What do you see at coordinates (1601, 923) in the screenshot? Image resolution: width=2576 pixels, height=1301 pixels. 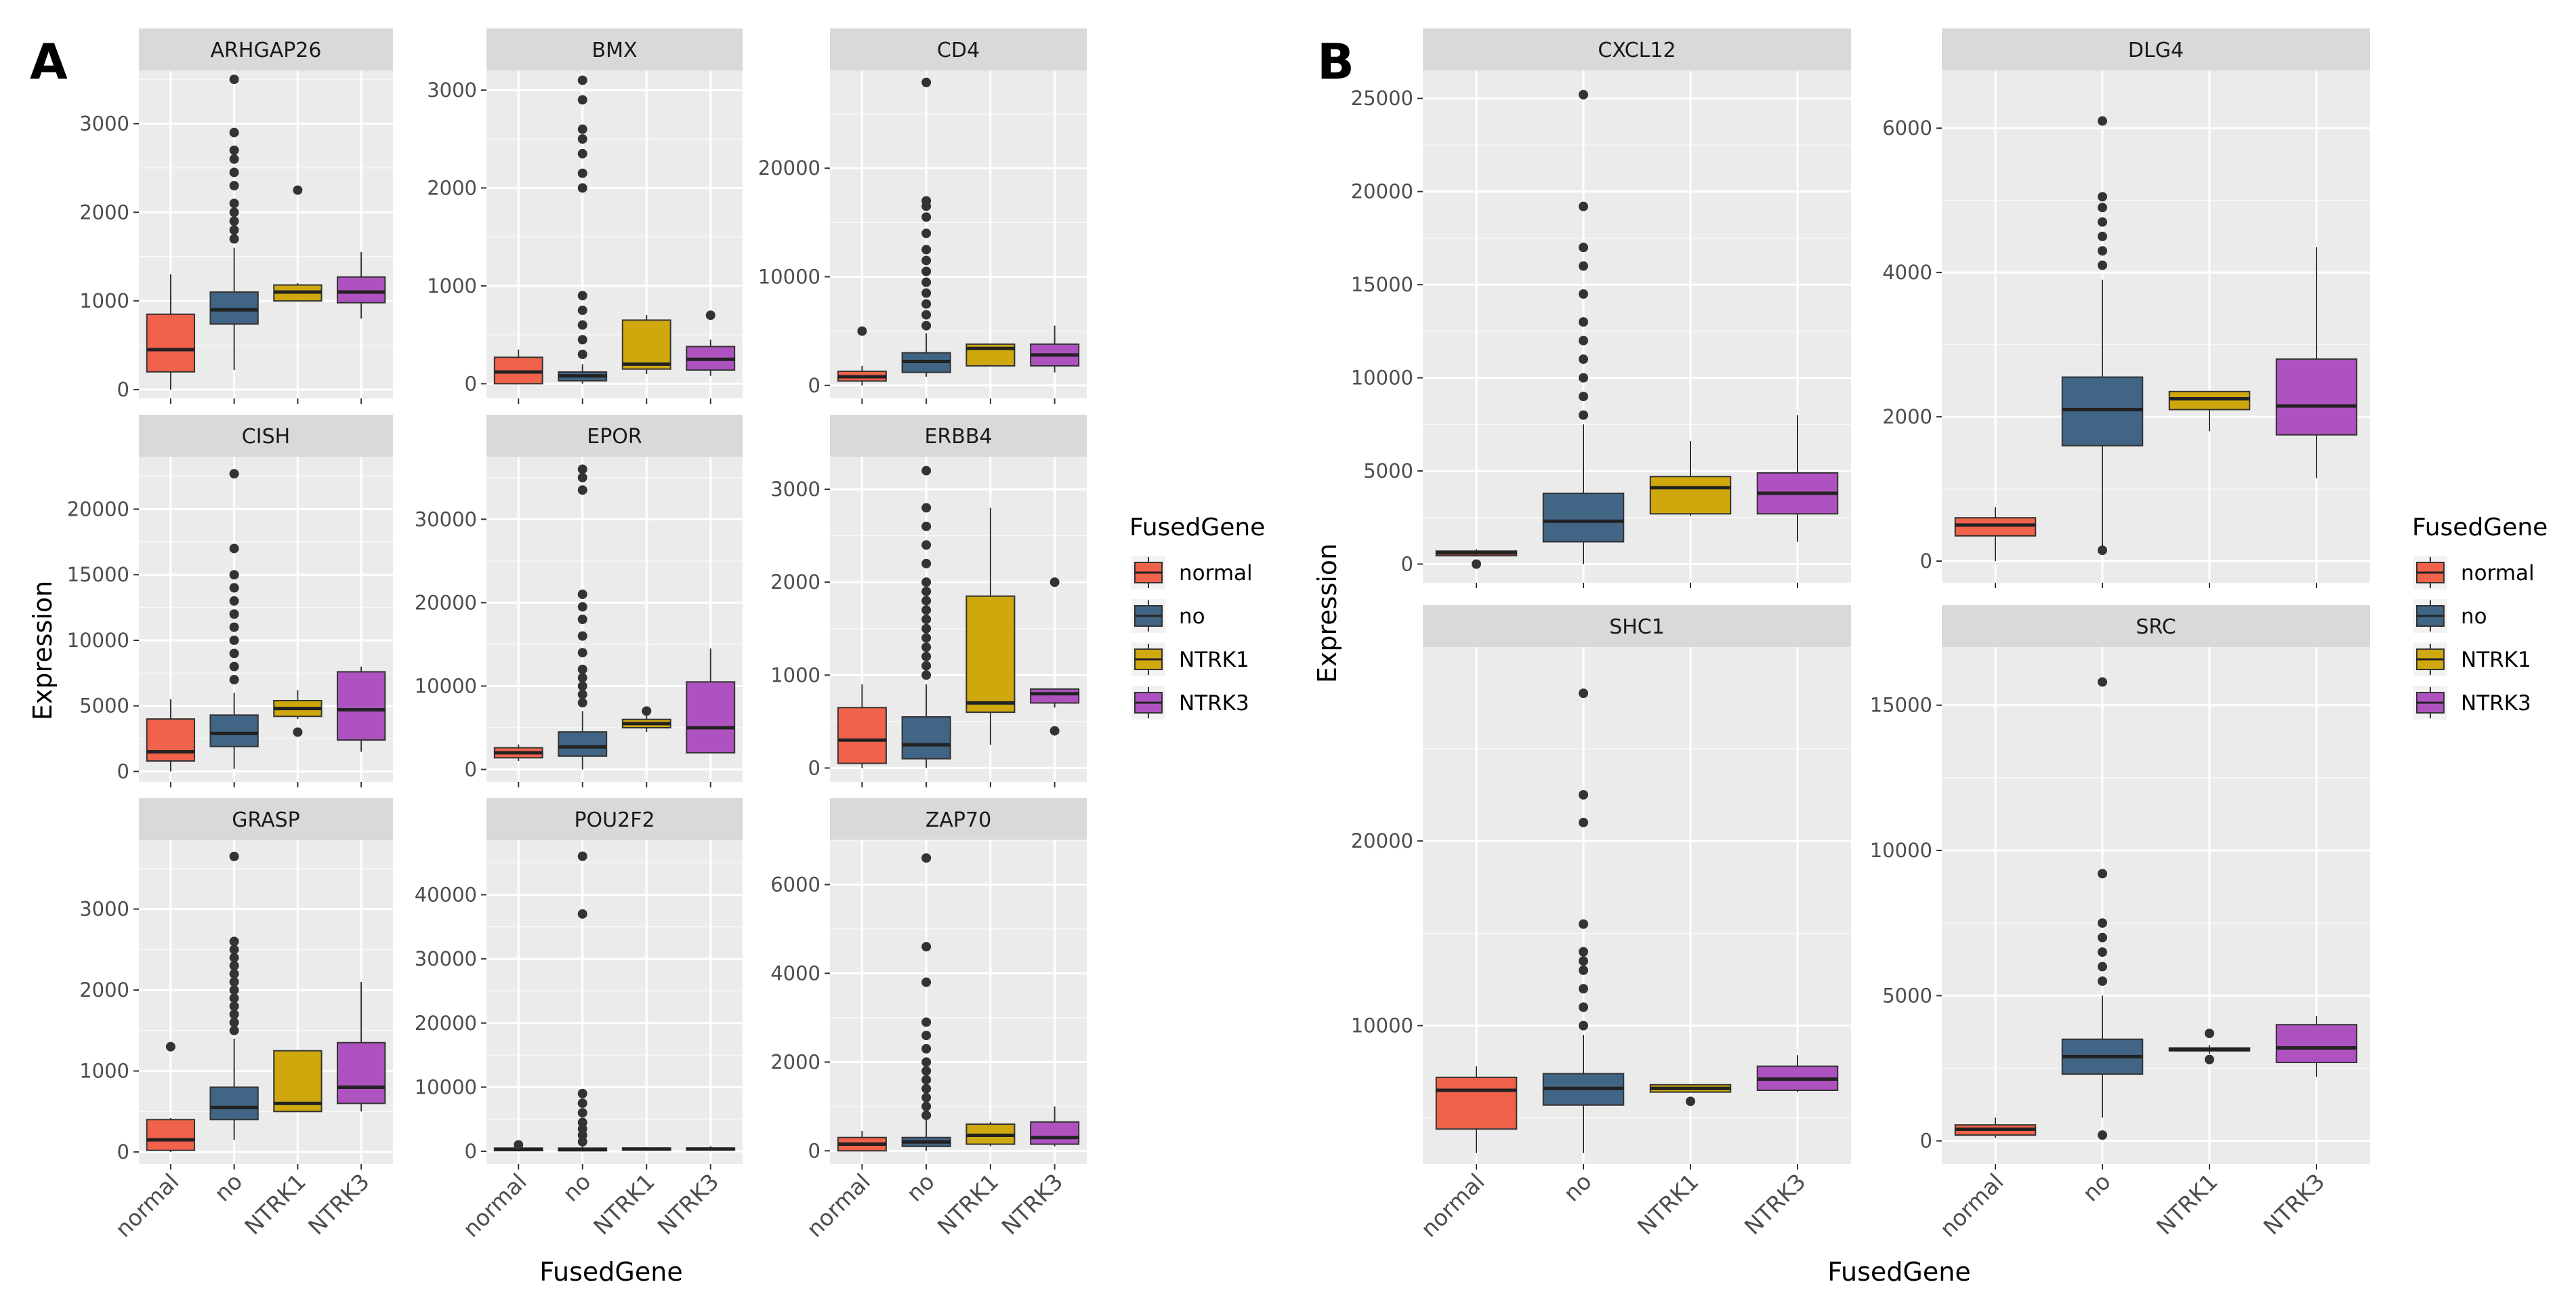 I see `facet-shc1: SHC1 10000 20000 normal no NTRK1 NTRK3` at bounding box center [1601, 923].